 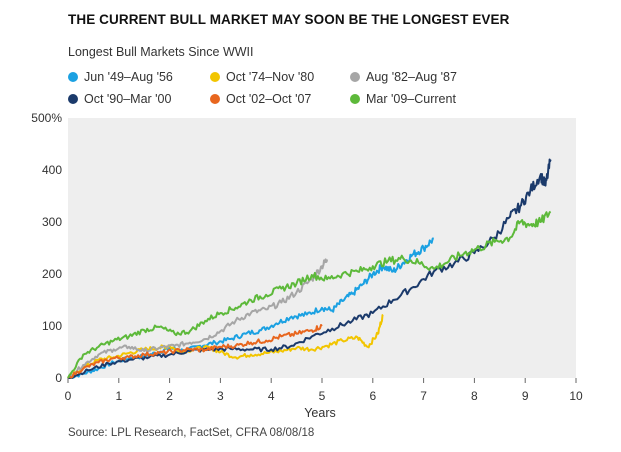 What do you see at coordinates (269, 99) in the screenshot?
I see `legend-label-oct02-oct07: Oct '02–Oct '07` at bounding box center [269, 99].